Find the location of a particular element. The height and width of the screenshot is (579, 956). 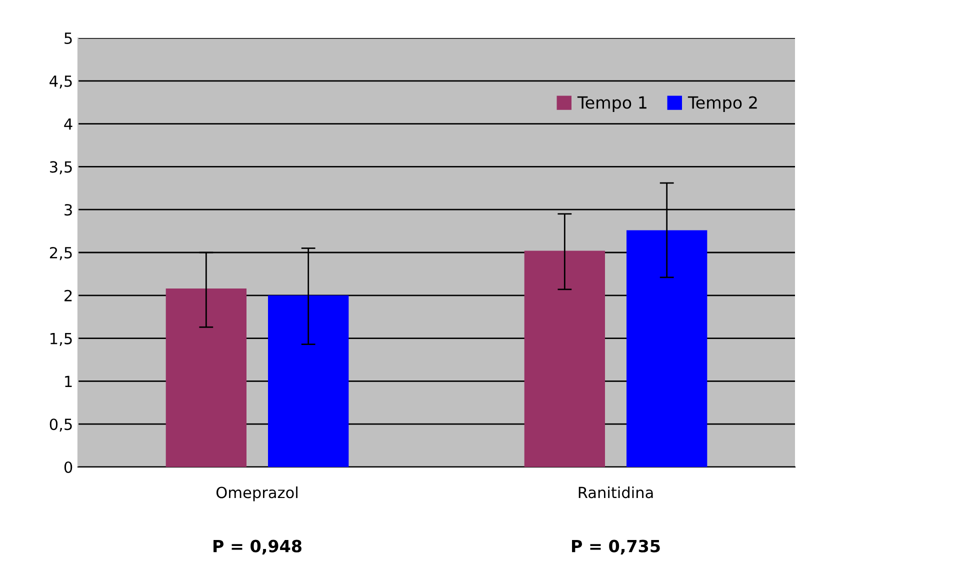

y-tick-label: 0 is located at coordinates (68, 467).